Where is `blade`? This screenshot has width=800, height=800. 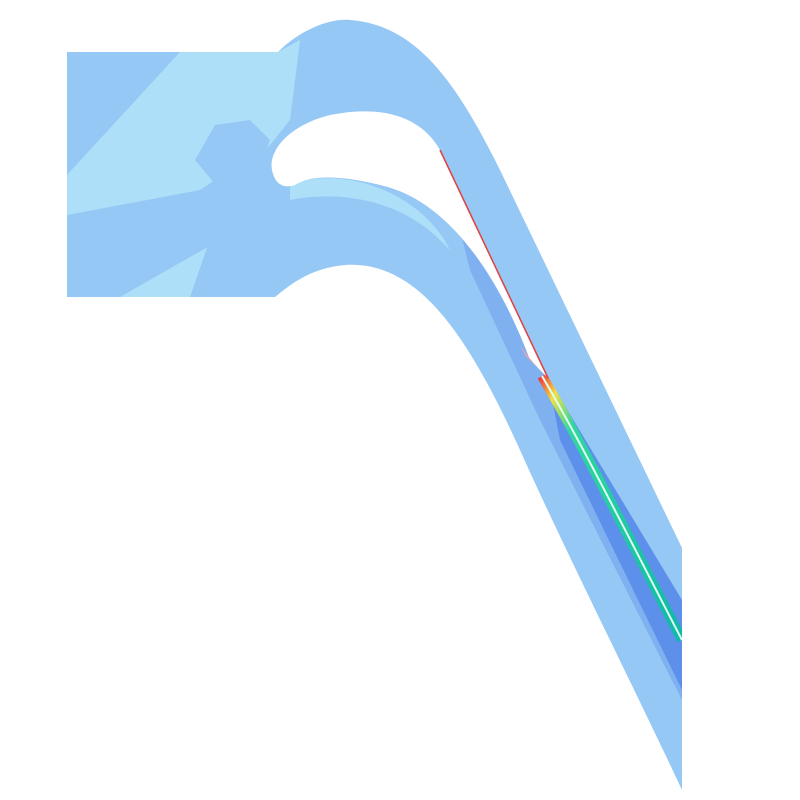 blade is located at coordinates (409, 244).